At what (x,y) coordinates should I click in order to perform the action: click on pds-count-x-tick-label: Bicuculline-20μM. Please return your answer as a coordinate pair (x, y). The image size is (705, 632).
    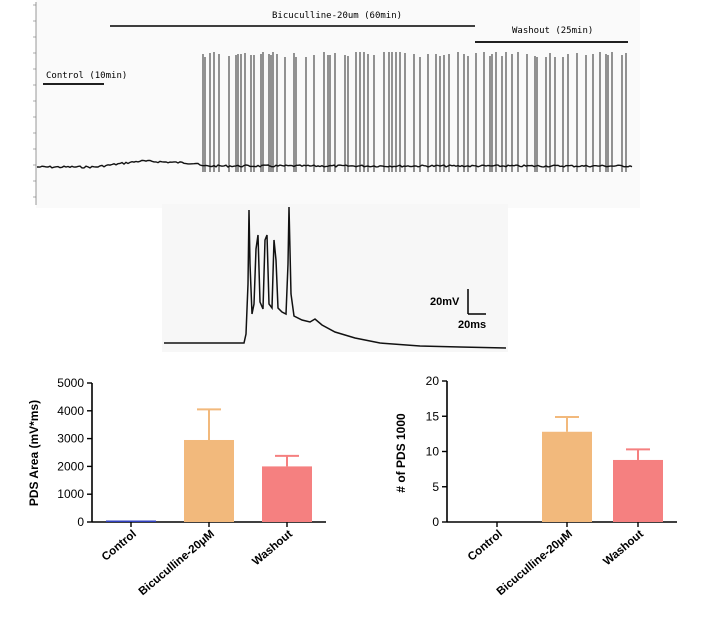
    Looking at the image, I should click on (535, 563).